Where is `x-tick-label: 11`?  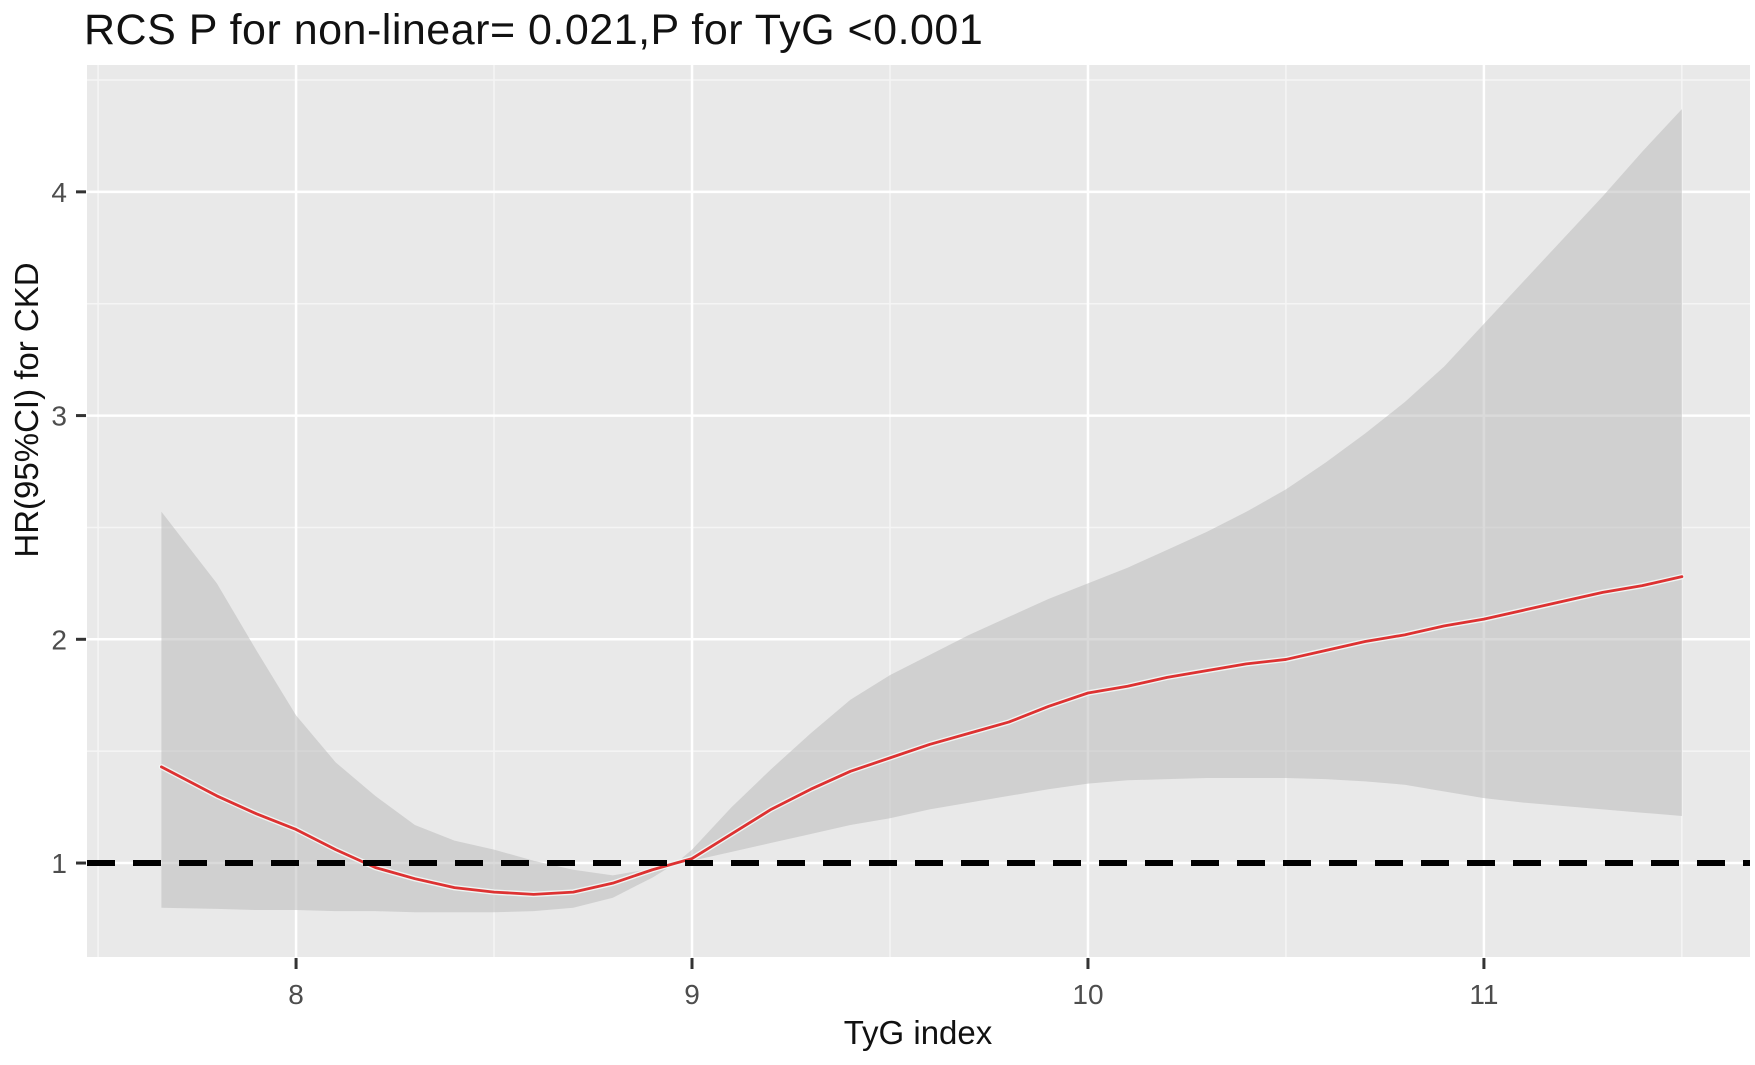 x-tick-label: 11 is located at coordinates (1483, 994).